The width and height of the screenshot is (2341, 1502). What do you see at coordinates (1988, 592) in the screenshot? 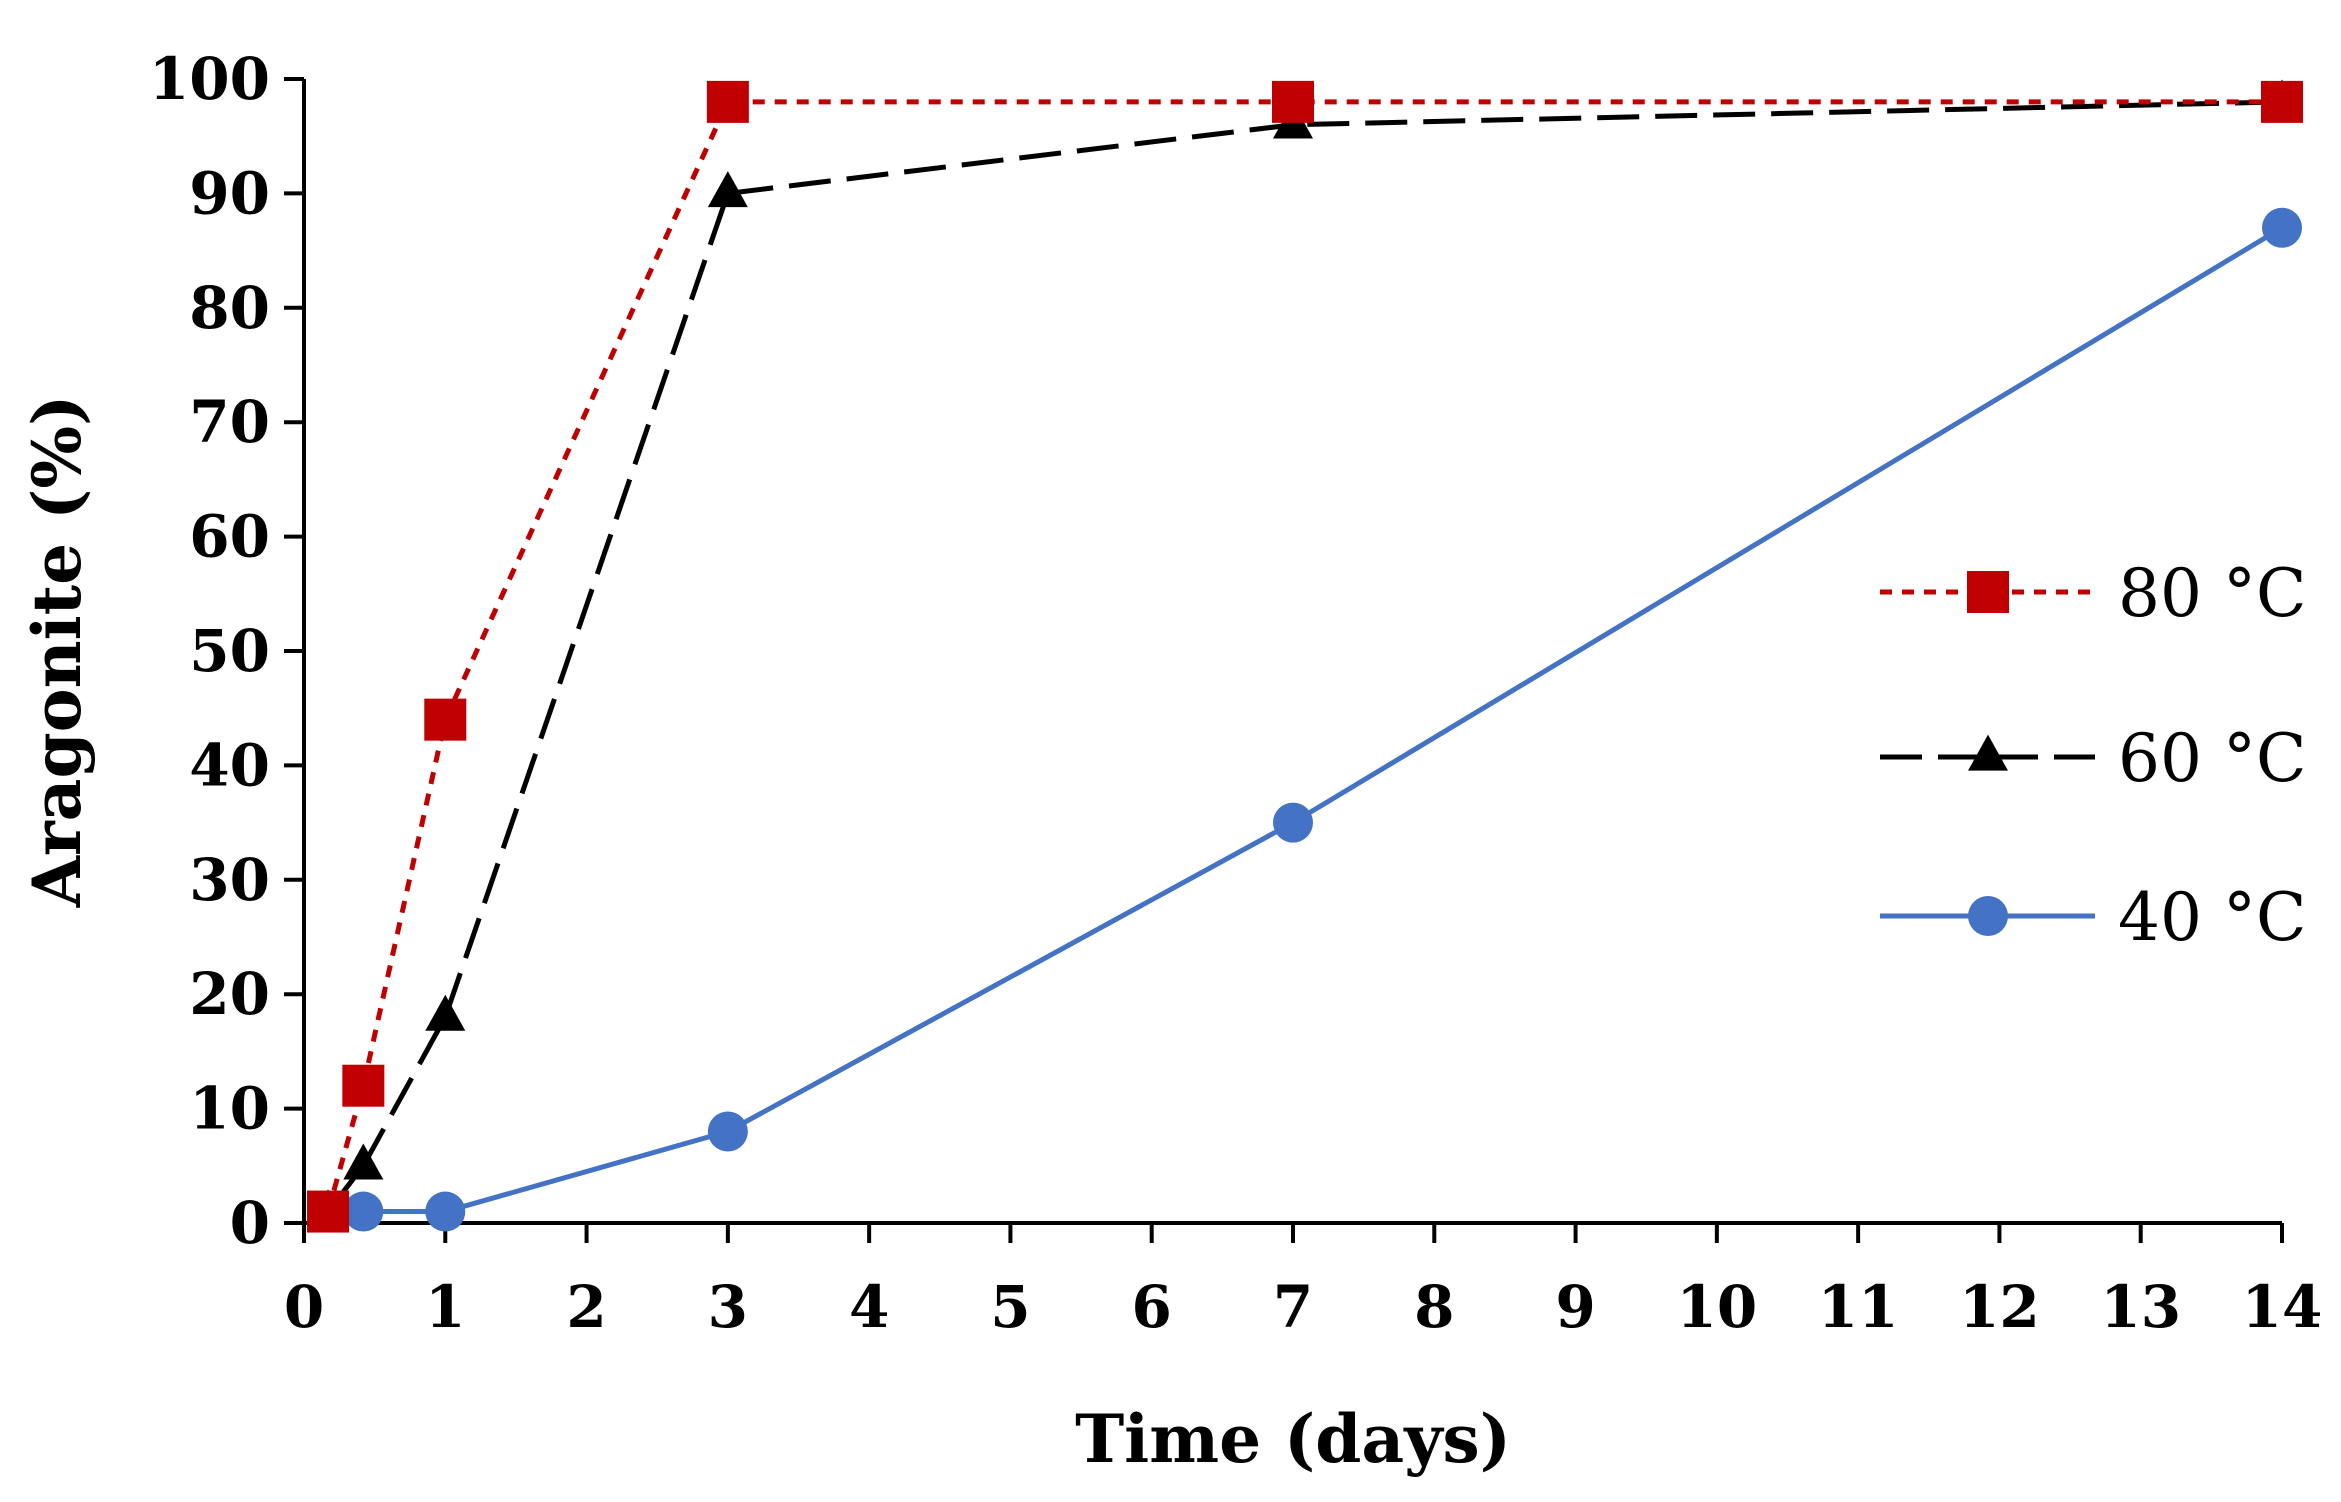
I see `legend-marker-80c` at bounding box center [1988, 592].